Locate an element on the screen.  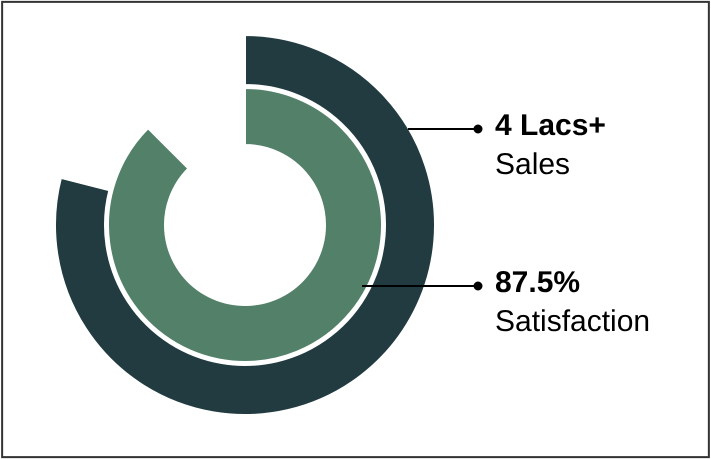
text: 87.5% is located at coordinates (537, 282).